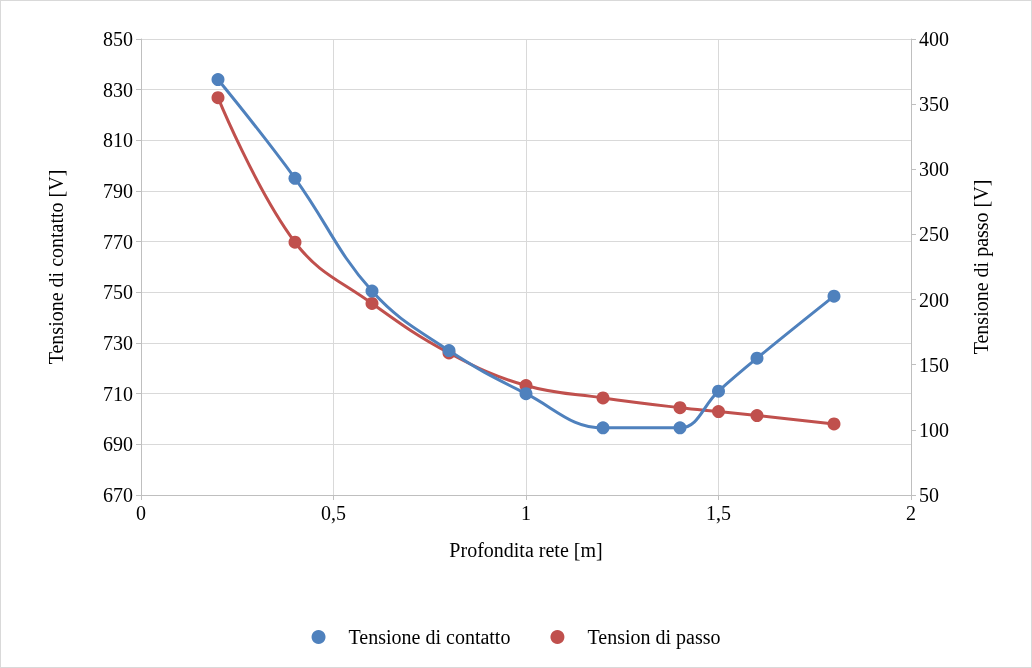  Describe the element at coordinates (934, 169) in the screenshot. I see `y2-tick-label: 300` at that location.